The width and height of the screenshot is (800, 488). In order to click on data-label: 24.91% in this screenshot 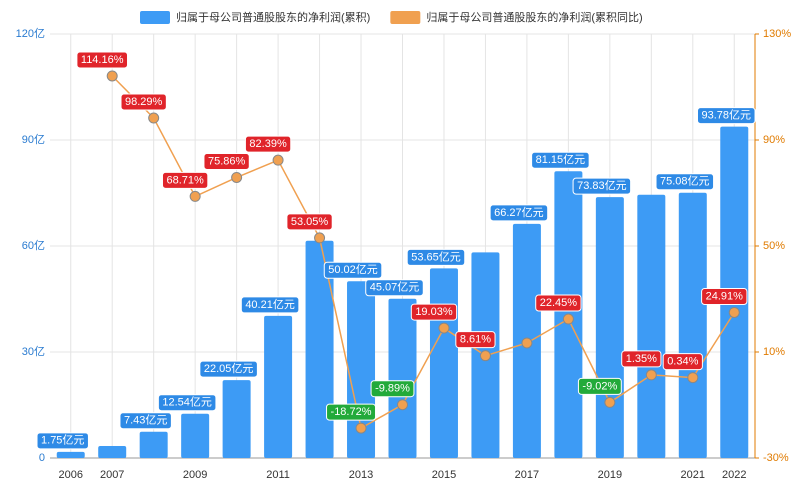, I will do `click(724, 296)`.